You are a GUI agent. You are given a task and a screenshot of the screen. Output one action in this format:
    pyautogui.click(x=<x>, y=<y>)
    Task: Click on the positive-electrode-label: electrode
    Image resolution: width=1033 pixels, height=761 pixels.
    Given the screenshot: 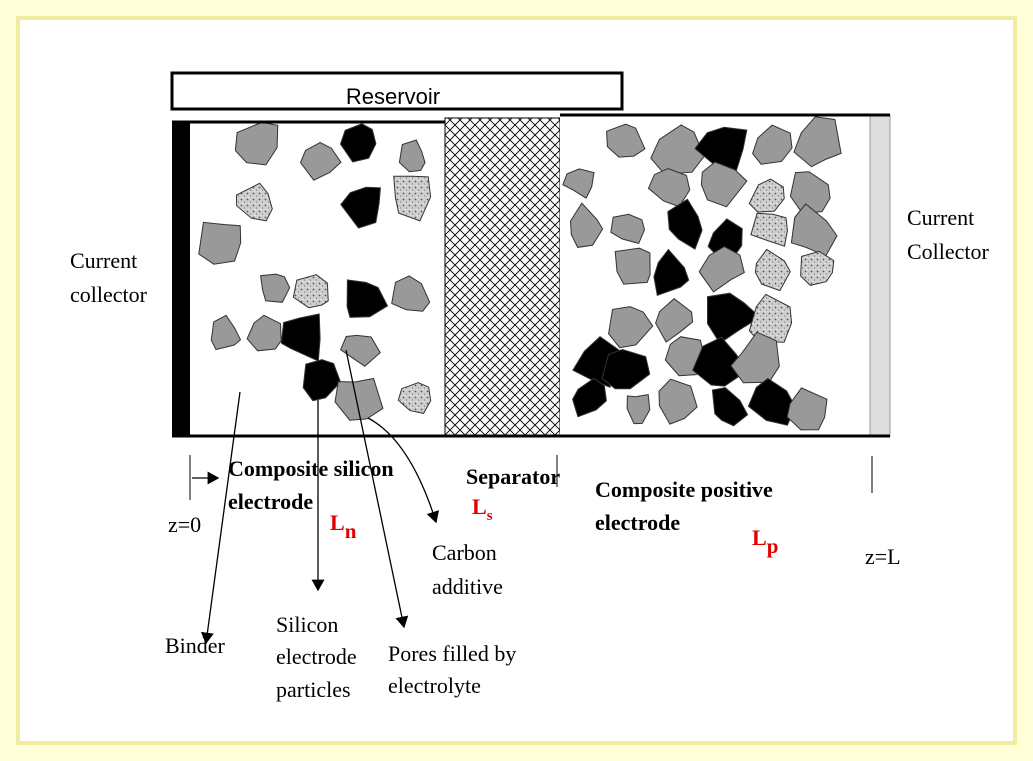 What is the action you would take?
    pyautogui.click(x=637, y=522)
    